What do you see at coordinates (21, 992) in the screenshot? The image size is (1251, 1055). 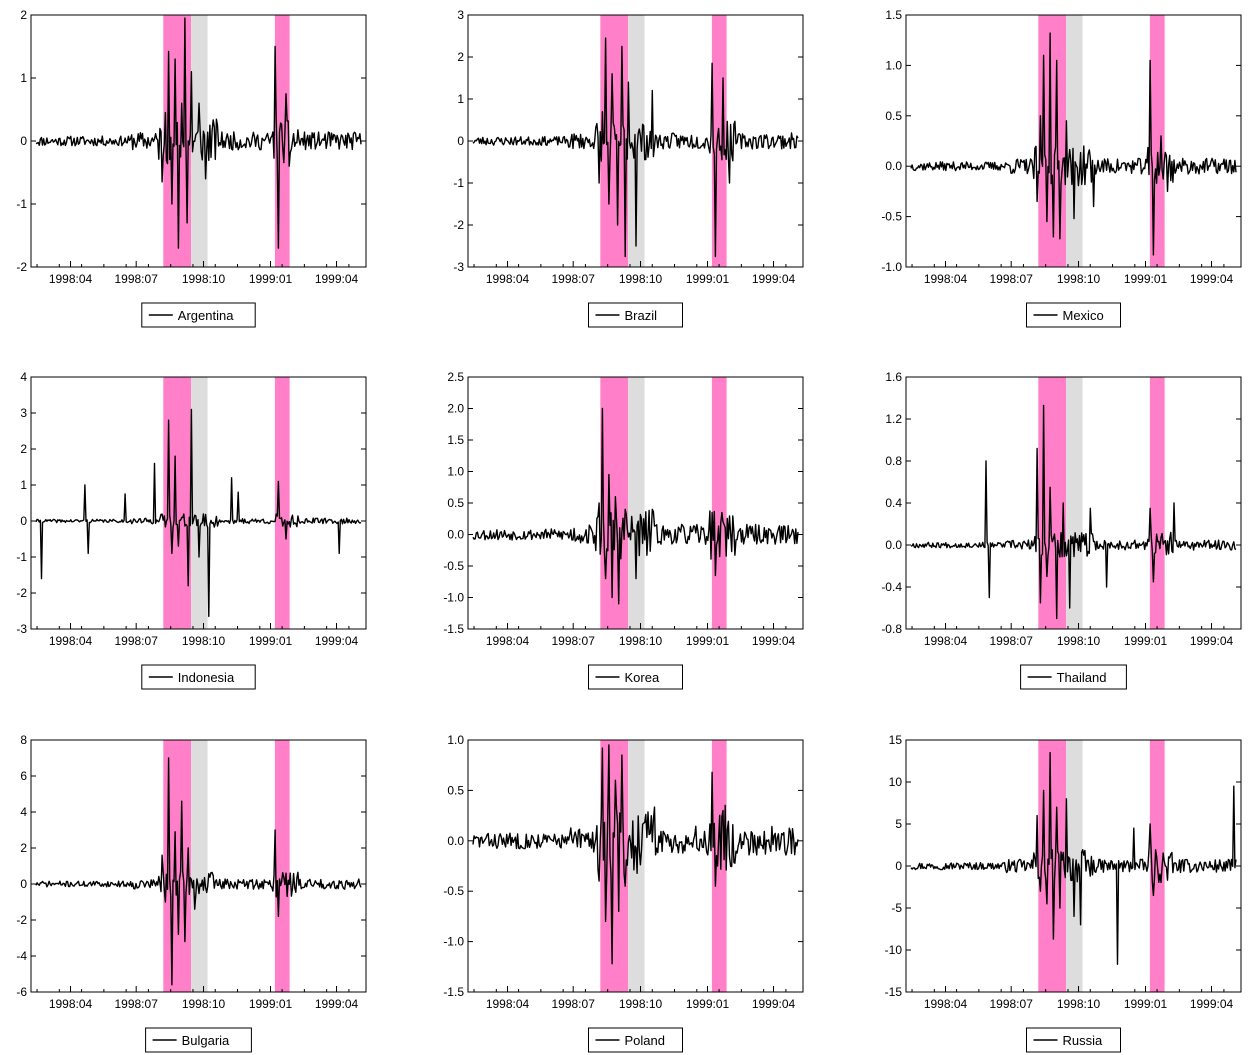 I see `y-tick-label: -6` at bounding box center [21, 992].